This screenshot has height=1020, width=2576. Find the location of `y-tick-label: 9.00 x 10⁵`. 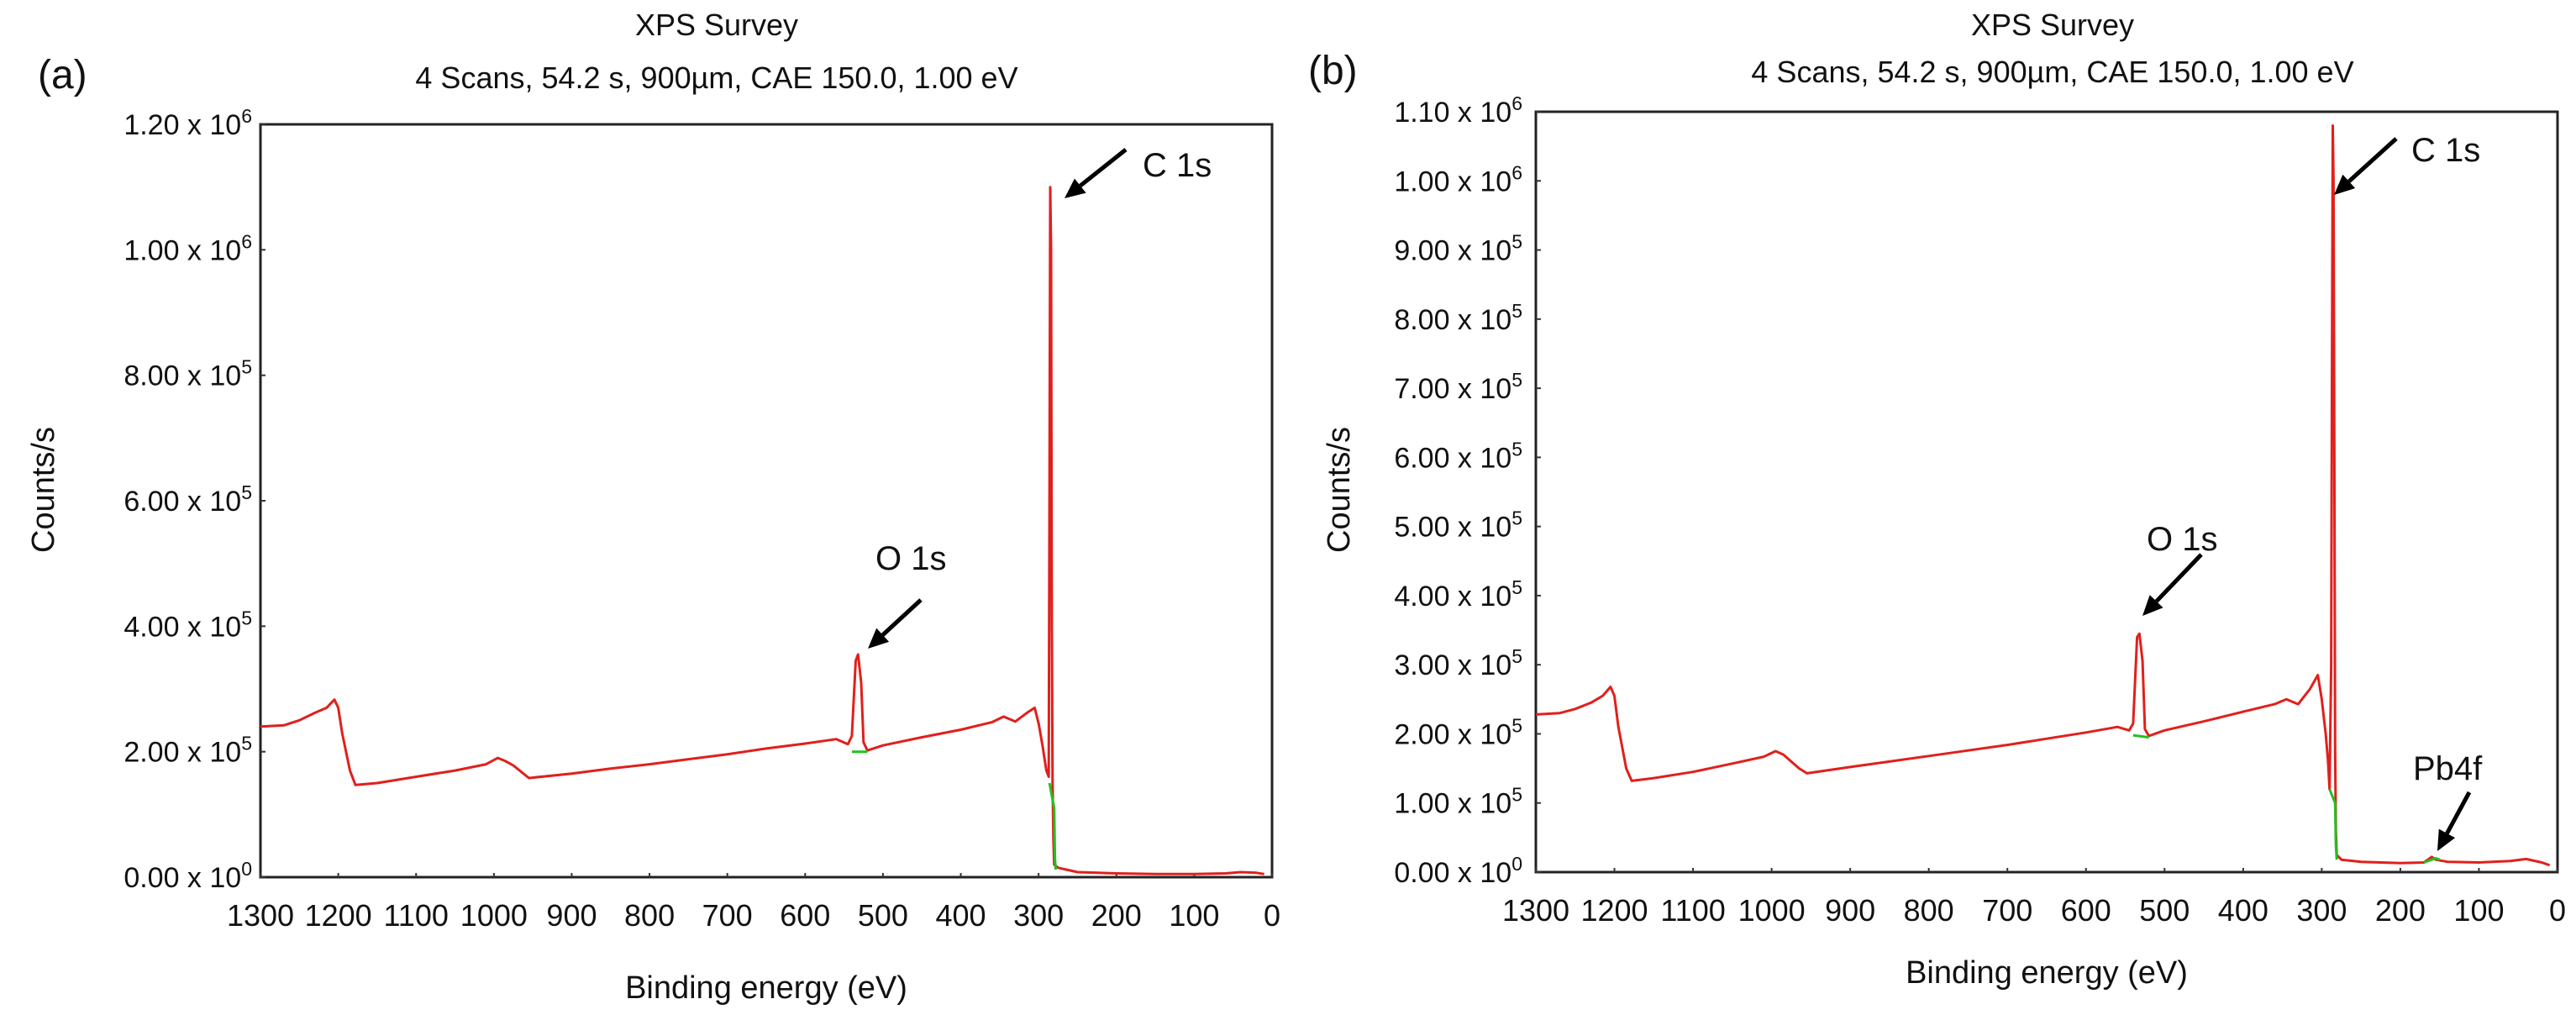

y-tick-label: 9.00 x 10⁵ is located at coordinates (1458, 249).